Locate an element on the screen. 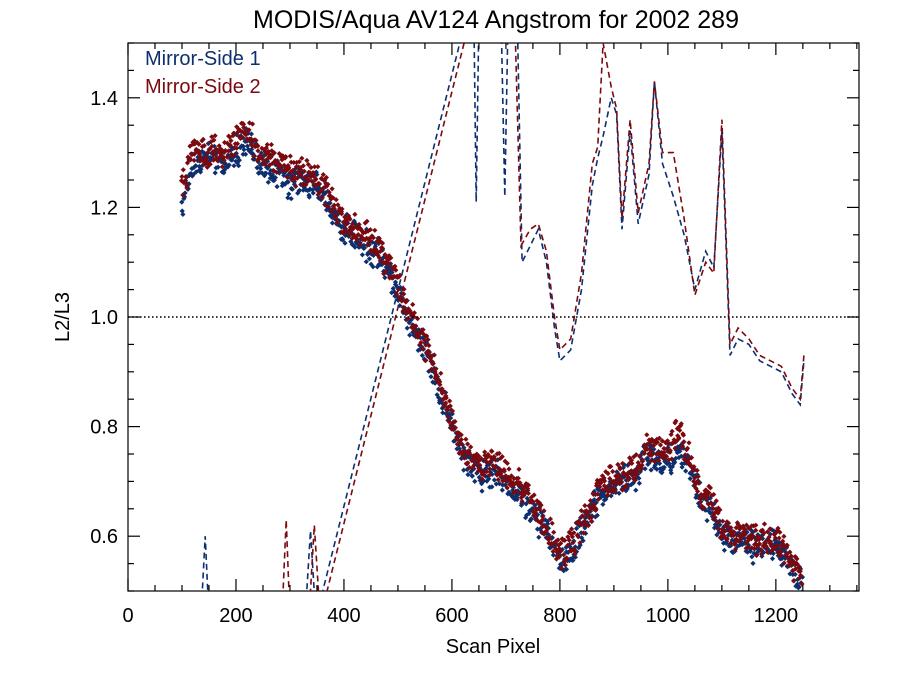  x-axis-label: Scan Pixel is located at coordinates (493, 647).